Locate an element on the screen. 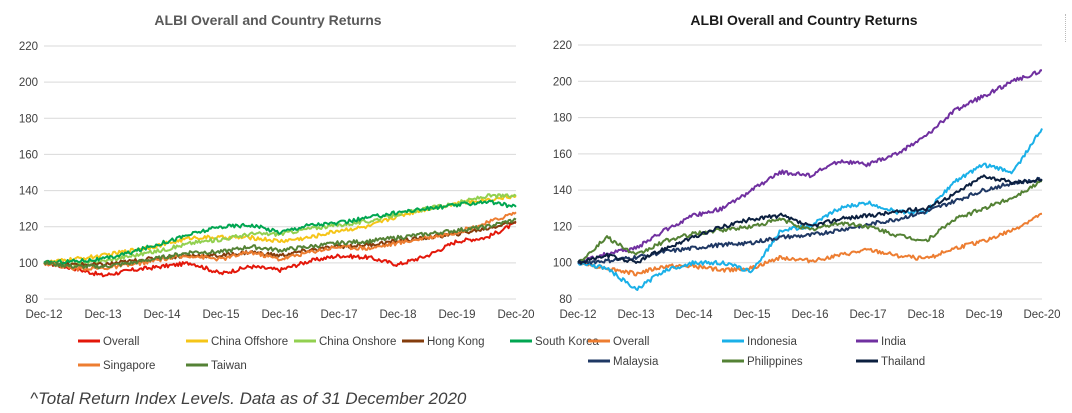 Image resolution: width=1072 pixels, height=413 pixels. series-line-taiwan is located at coordinates (280, 243).